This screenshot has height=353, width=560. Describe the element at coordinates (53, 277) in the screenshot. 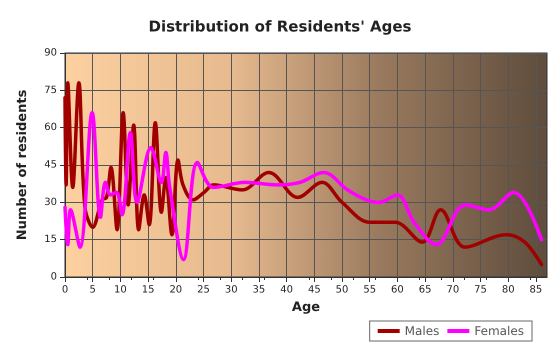

I see `y-tick-label: 0` at that location.